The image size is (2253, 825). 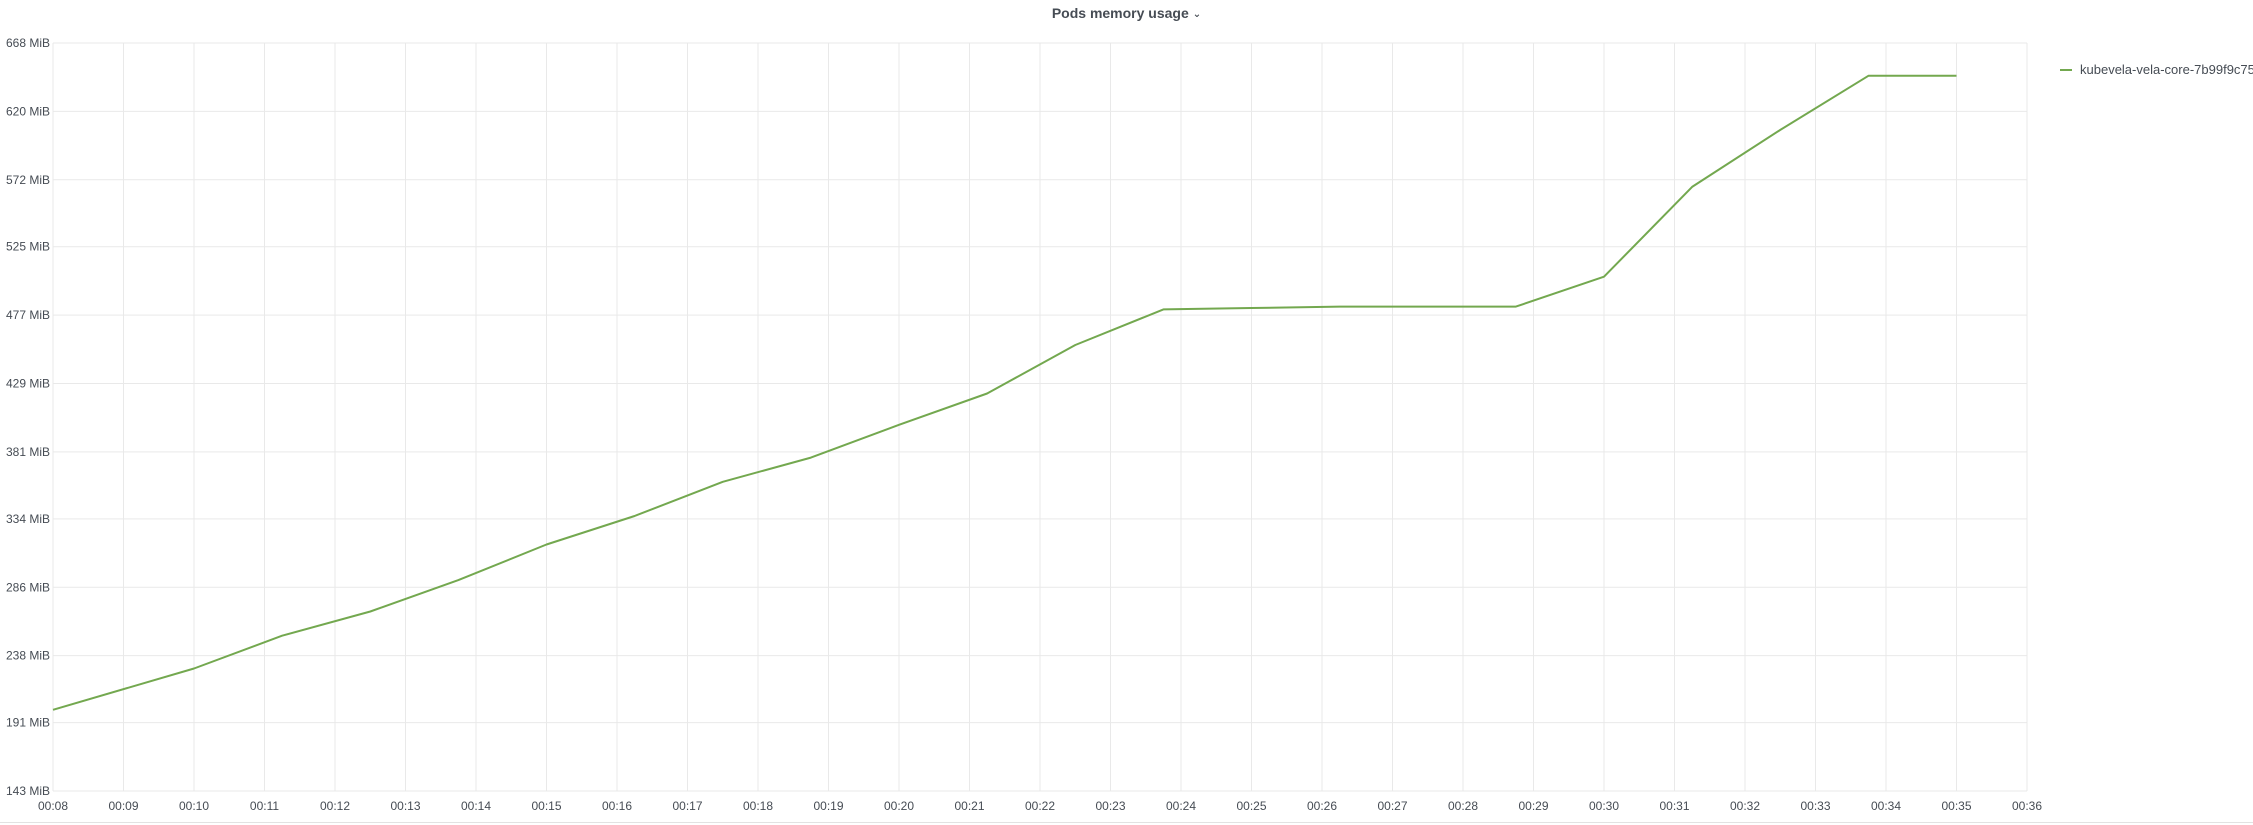 I want to click on x-tick-label: 00:31, so click(x=1674, y=806).